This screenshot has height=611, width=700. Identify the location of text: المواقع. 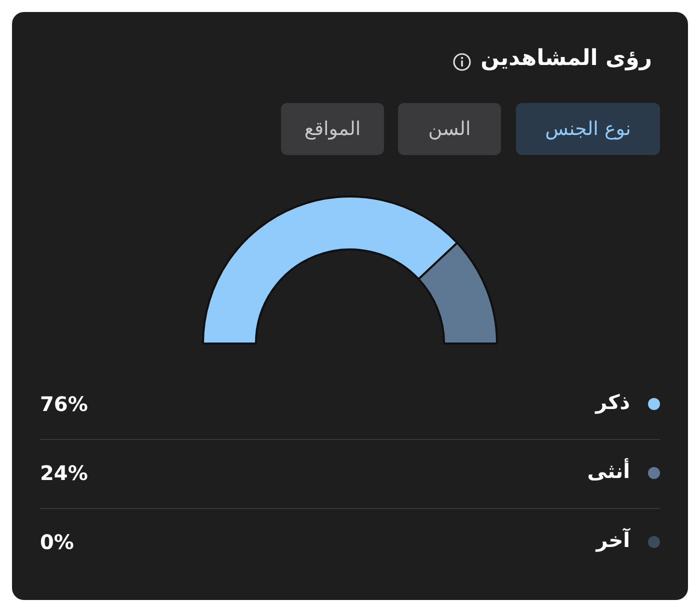
(332, 129).